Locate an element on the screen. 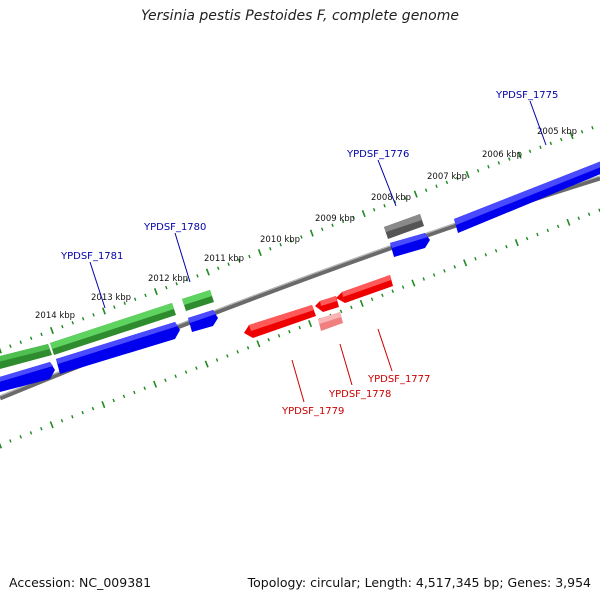 The image size is (600, 600). gene-label-1781: YPDSF_1781 is located at coordinates (91, 256).